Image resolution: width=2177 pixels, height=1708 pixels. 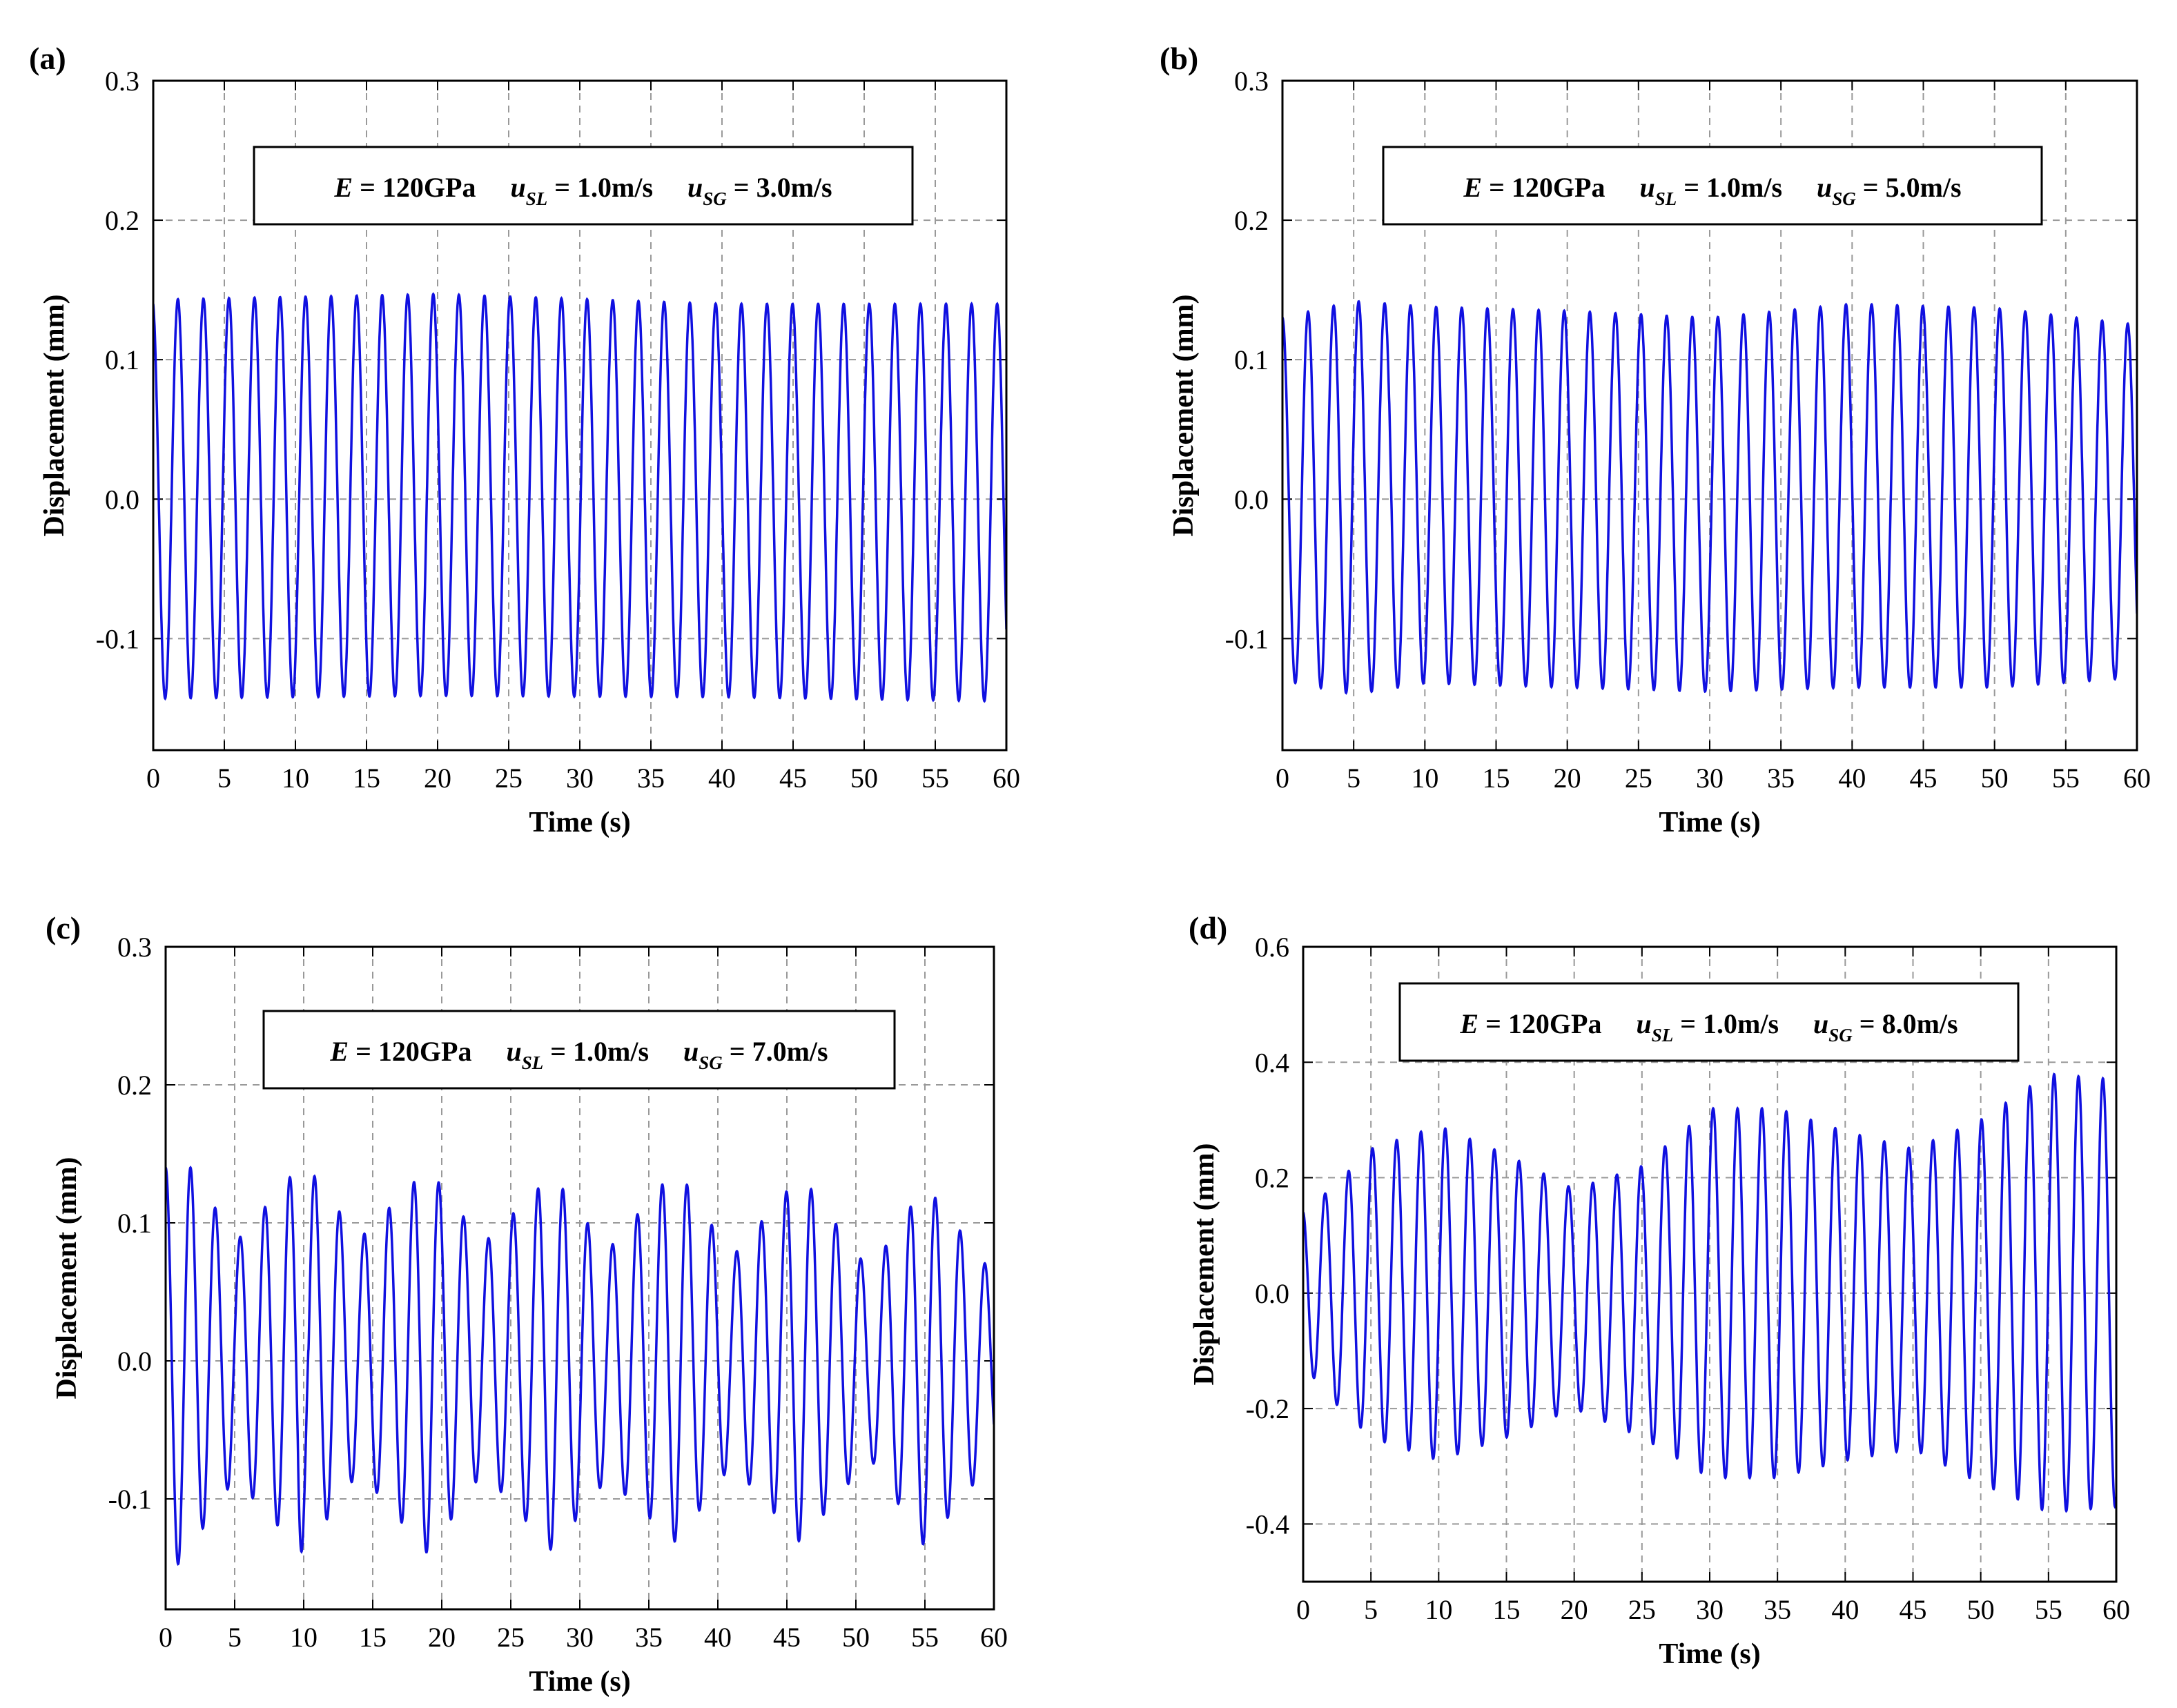 What do you see at coordinates (1272, 947) in the screenshot?
I see `y-tick-label: 0.6` at bounding box center [1272, 947].